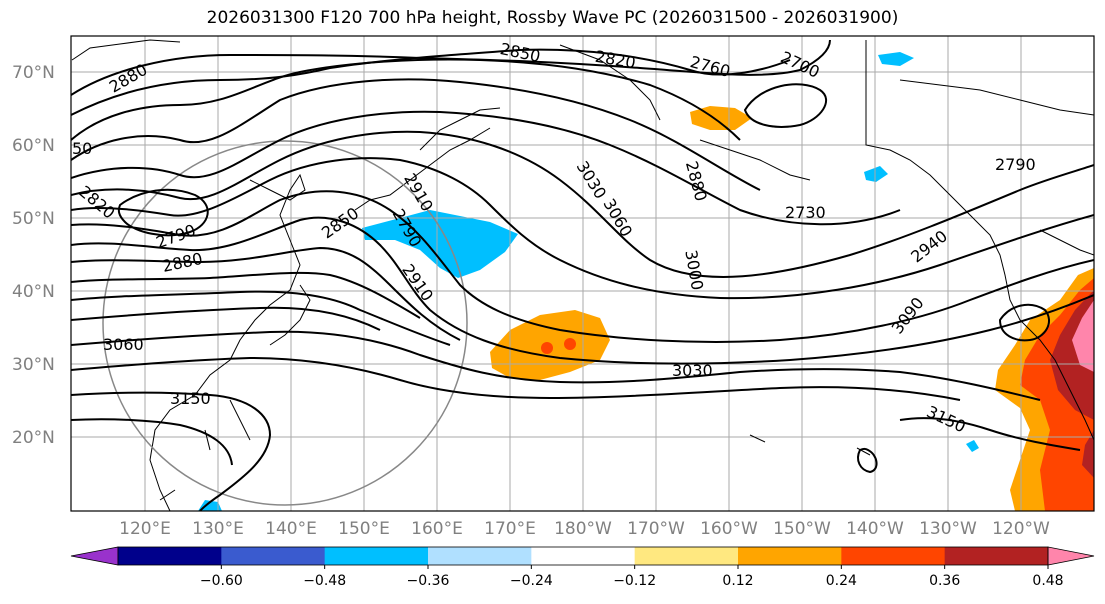 The image size is (1105, 604). Describe the element at coordinates (802, 529) in the screenshot. I see `lon-label: 150°W` at that location.